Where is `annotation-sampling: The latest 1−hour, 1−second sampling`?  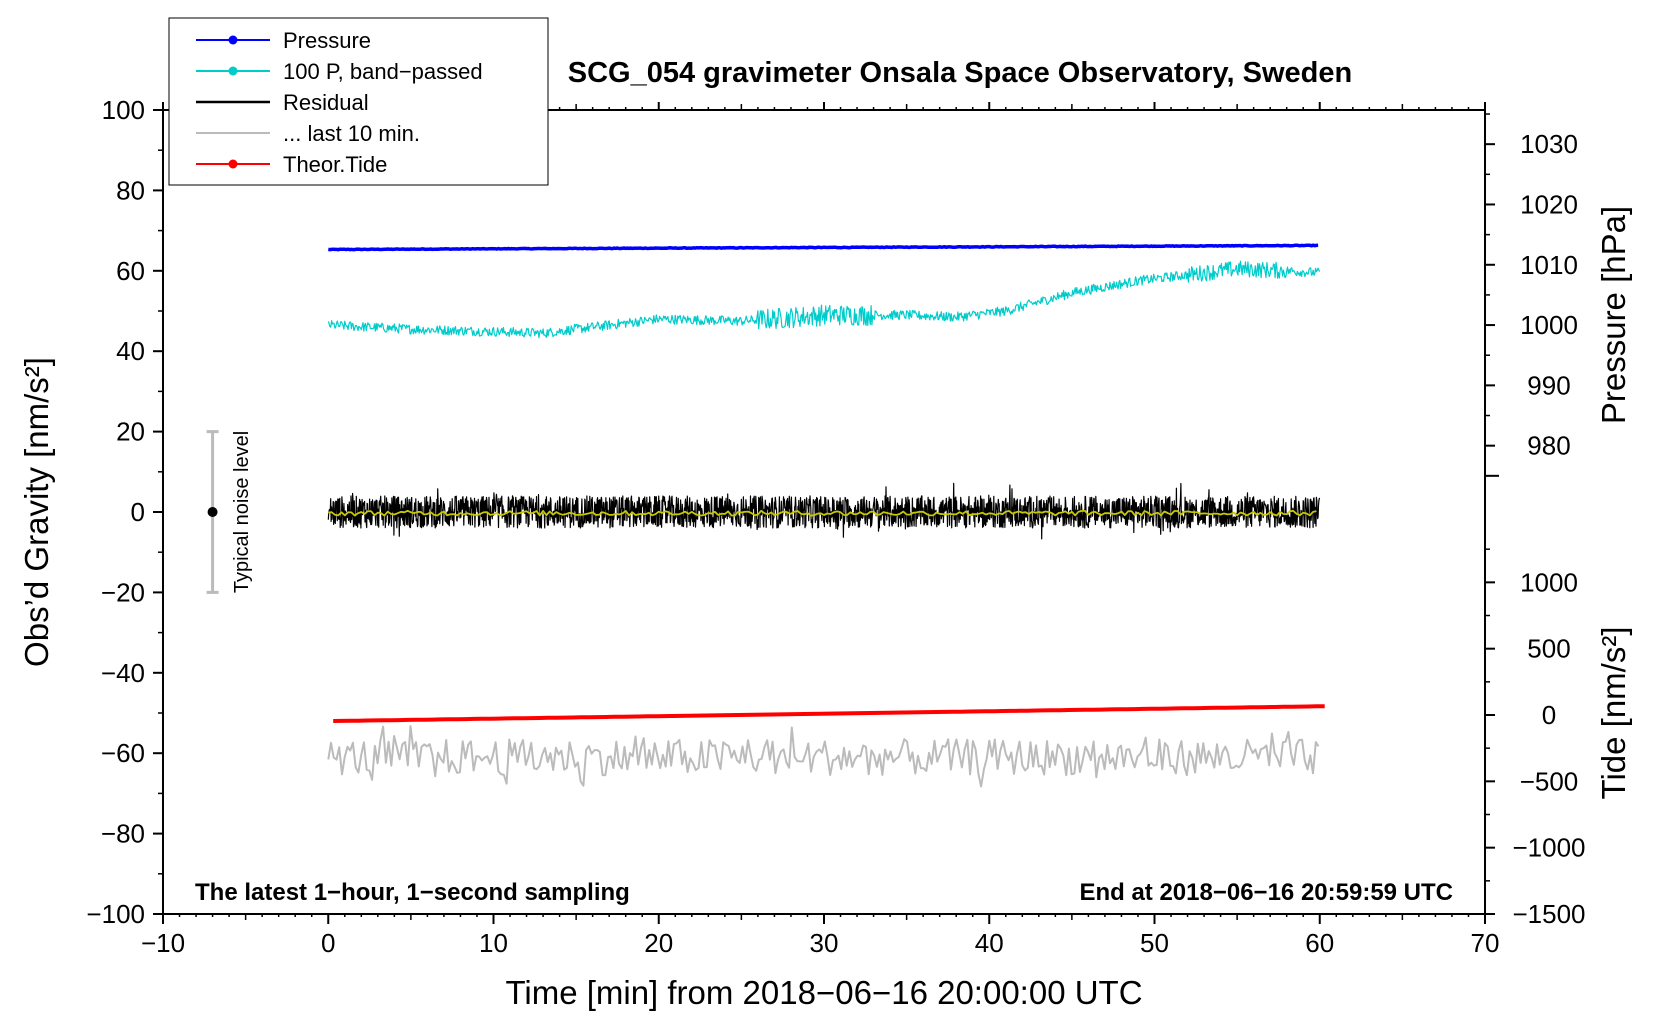
annotation-sampling: The latest 1−hour, 1−second sampling is located at coordinates (412, 892).